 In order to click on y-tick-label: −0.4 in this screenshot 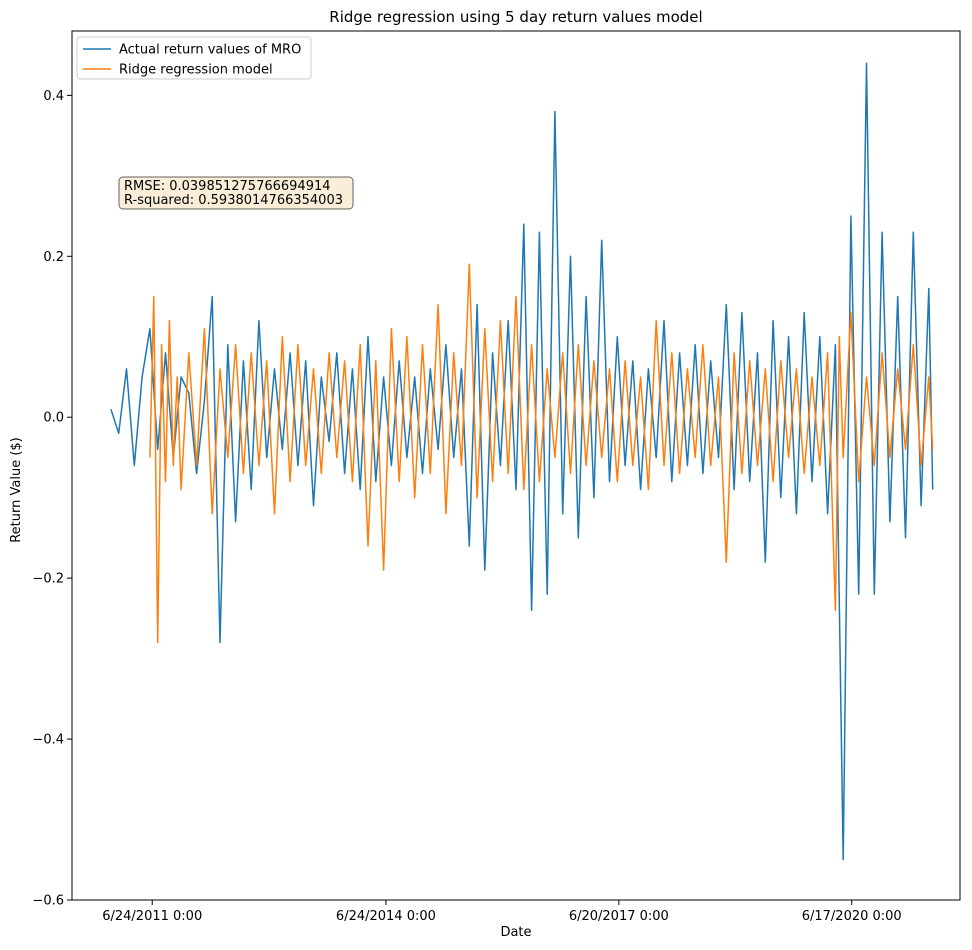, I will do `click(48, 740)`.